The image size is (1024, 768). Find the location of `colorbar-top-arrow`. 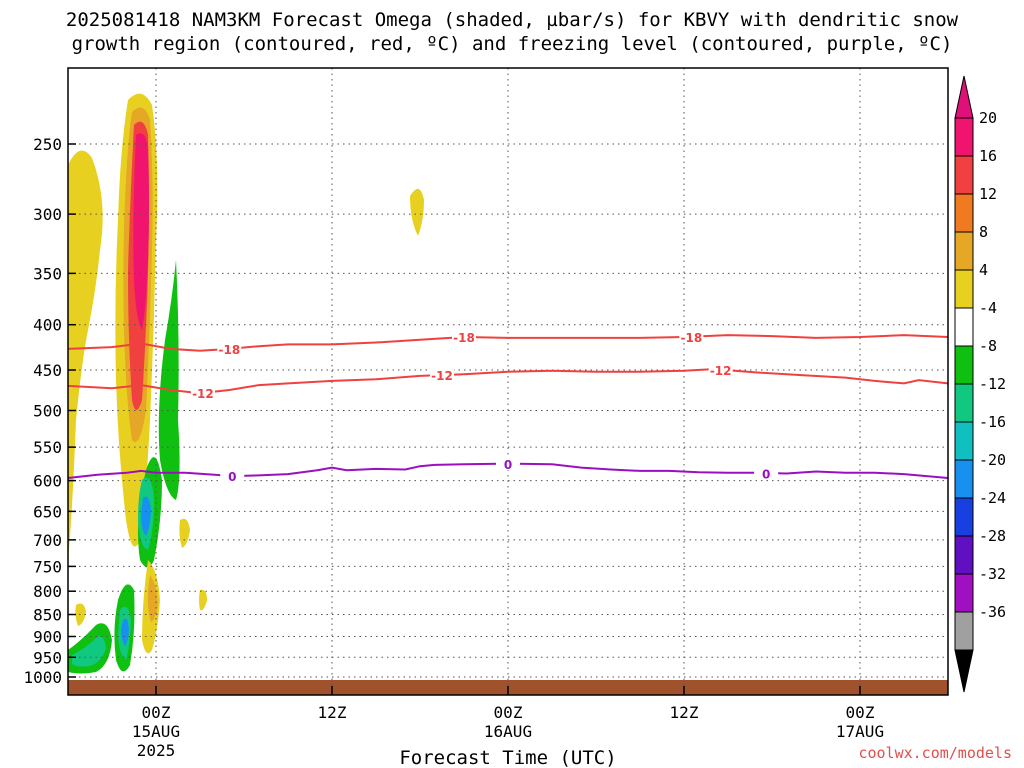

colorbar-top-arrow is located at coordinates (964, 97).